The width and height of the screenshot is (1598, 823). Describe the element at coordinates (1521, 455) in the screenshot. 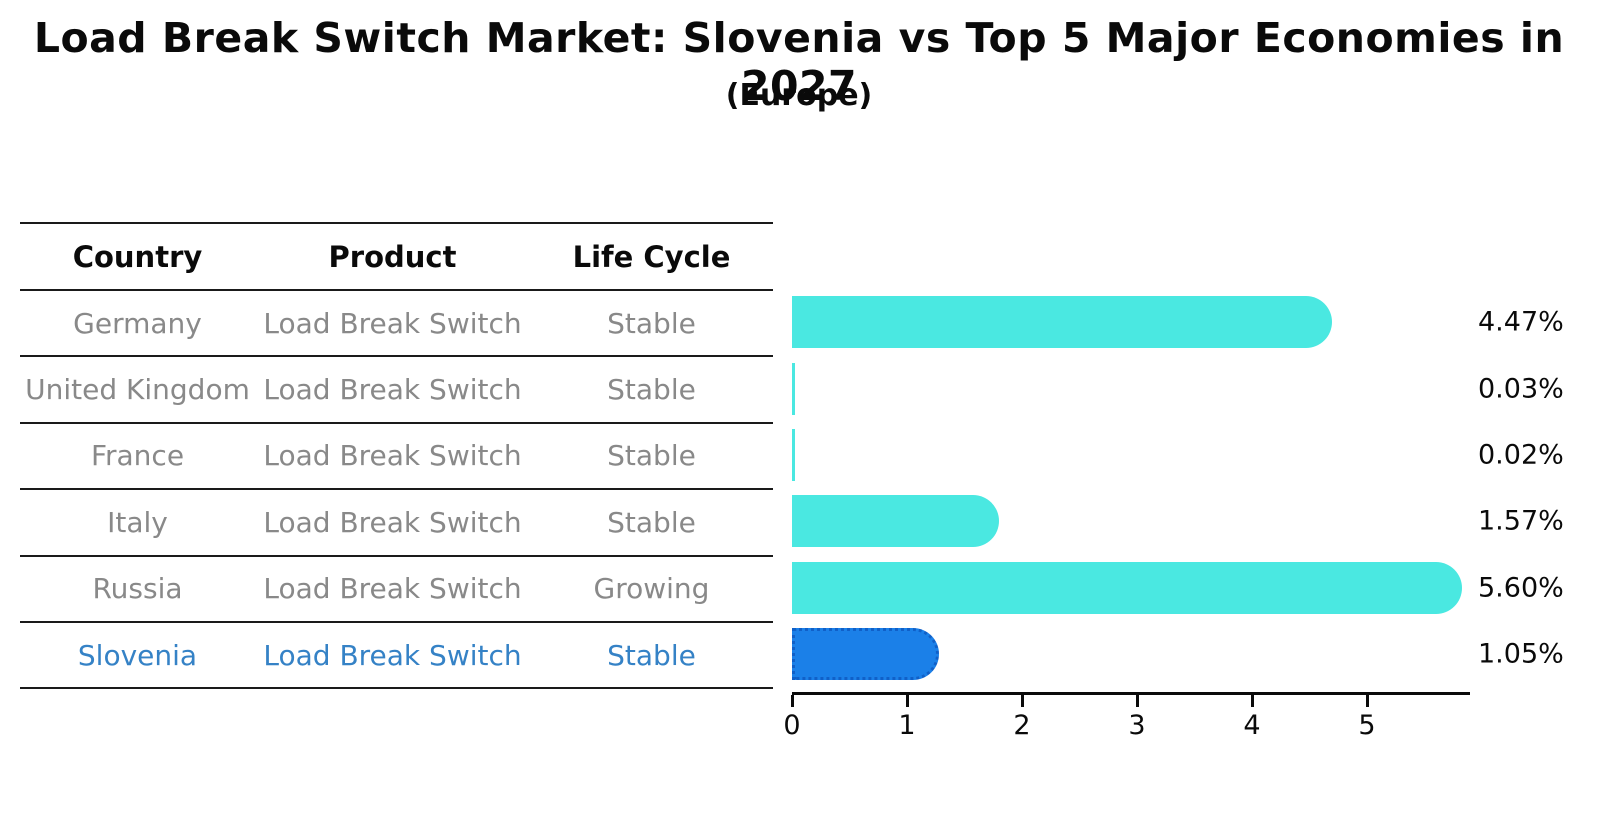

I see `value-label: 0.02%` at that location.